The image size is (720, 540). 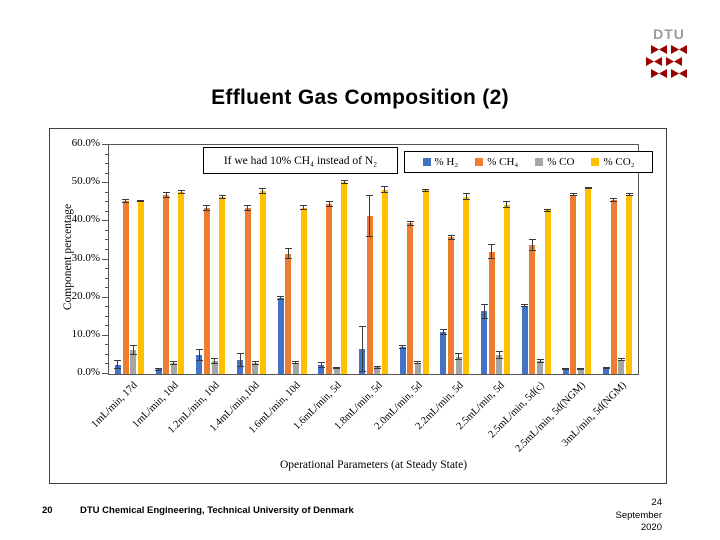 I want to click on y-tick-label: 10.0%, so click(x=85, y=333).